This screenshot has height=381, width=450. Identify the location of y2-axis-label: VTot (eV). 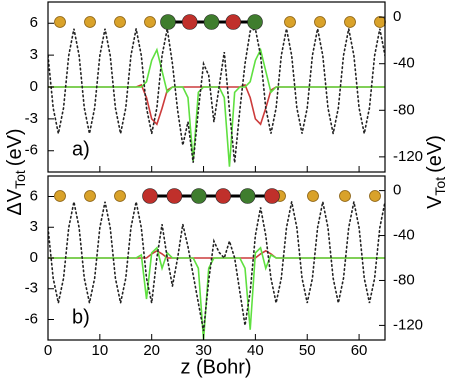
(435, 172).